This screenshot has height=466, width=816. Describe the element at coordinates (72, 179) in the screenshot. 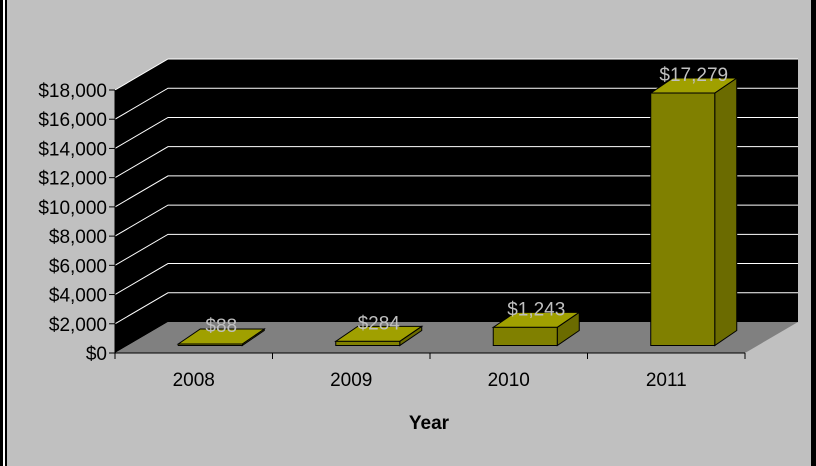

I see `y-tick-label: $12,000` at that location.